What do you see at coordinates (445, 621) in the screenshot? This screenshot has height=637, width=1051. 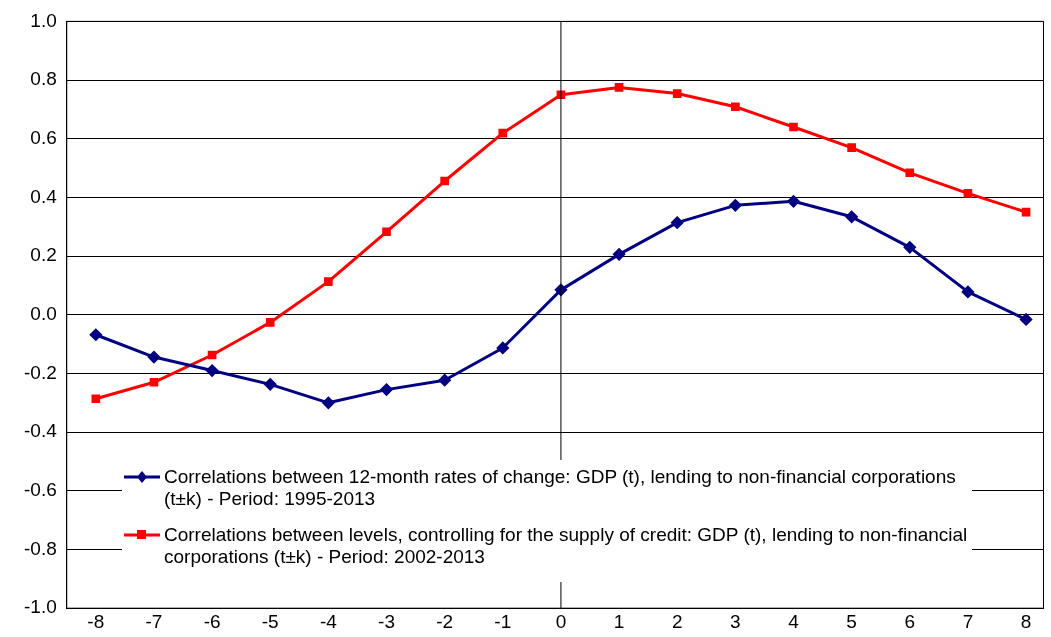 I see `x-tick-label: -2` at bounding box center [445, 621].